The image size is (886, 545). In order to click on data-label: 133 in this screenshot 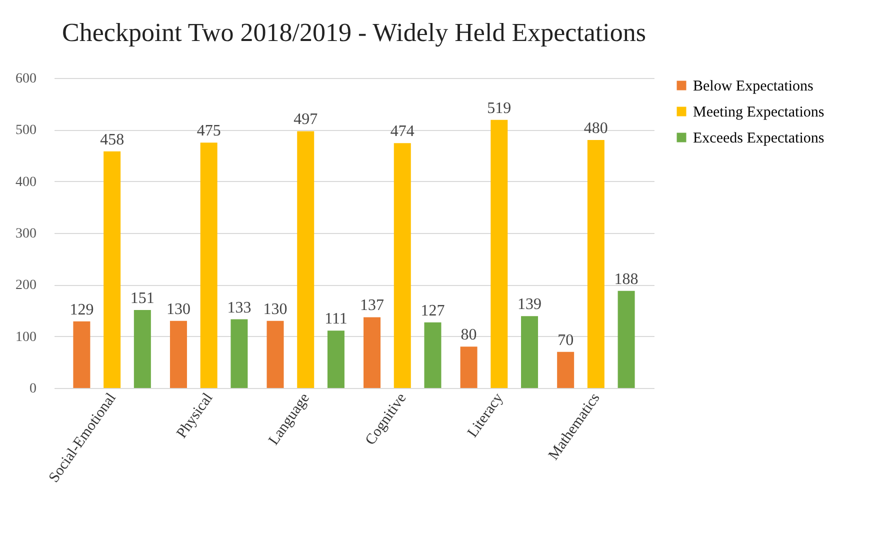, I will do `click(239, 307)`.